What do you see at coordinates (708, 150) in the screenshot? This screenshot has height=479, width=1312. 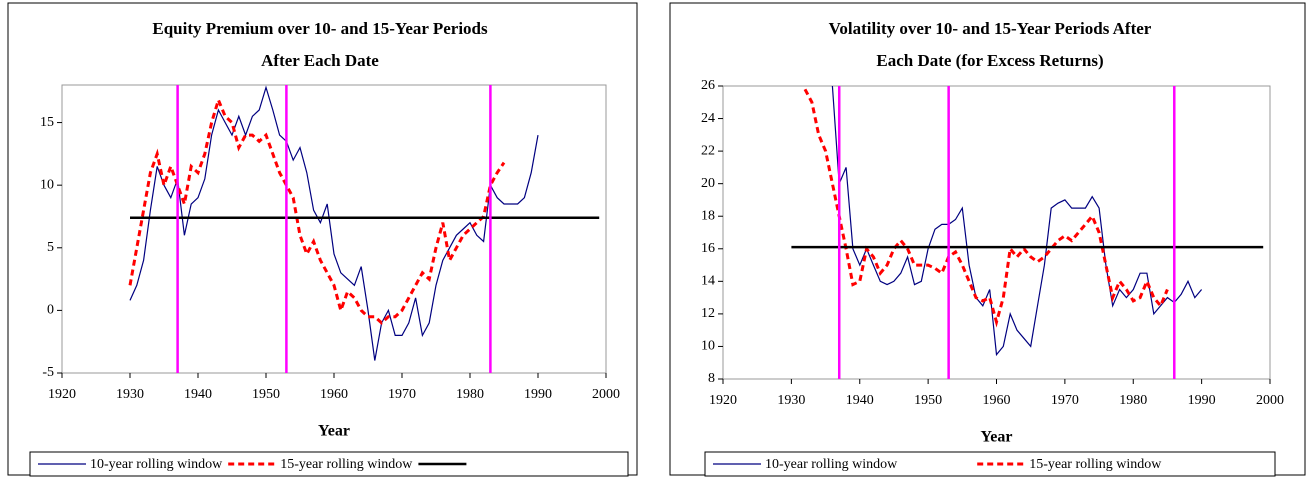 I see `y-tick-label: 22` at bounding box center [708, 150].